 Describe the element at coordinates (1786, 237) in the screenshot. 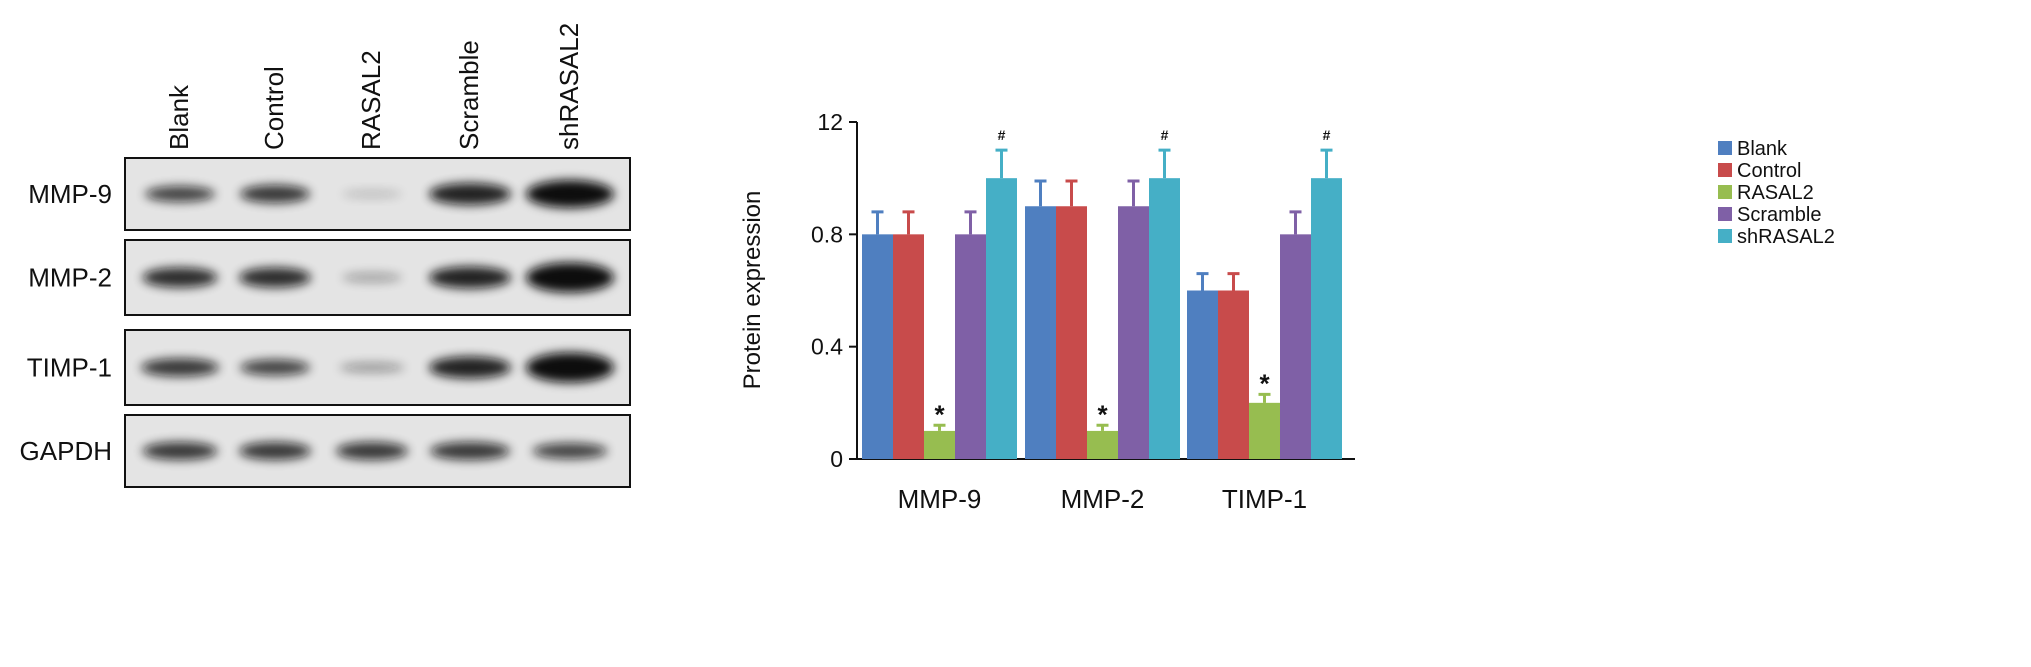

I see `legend-label: shRASAL2` at that location.